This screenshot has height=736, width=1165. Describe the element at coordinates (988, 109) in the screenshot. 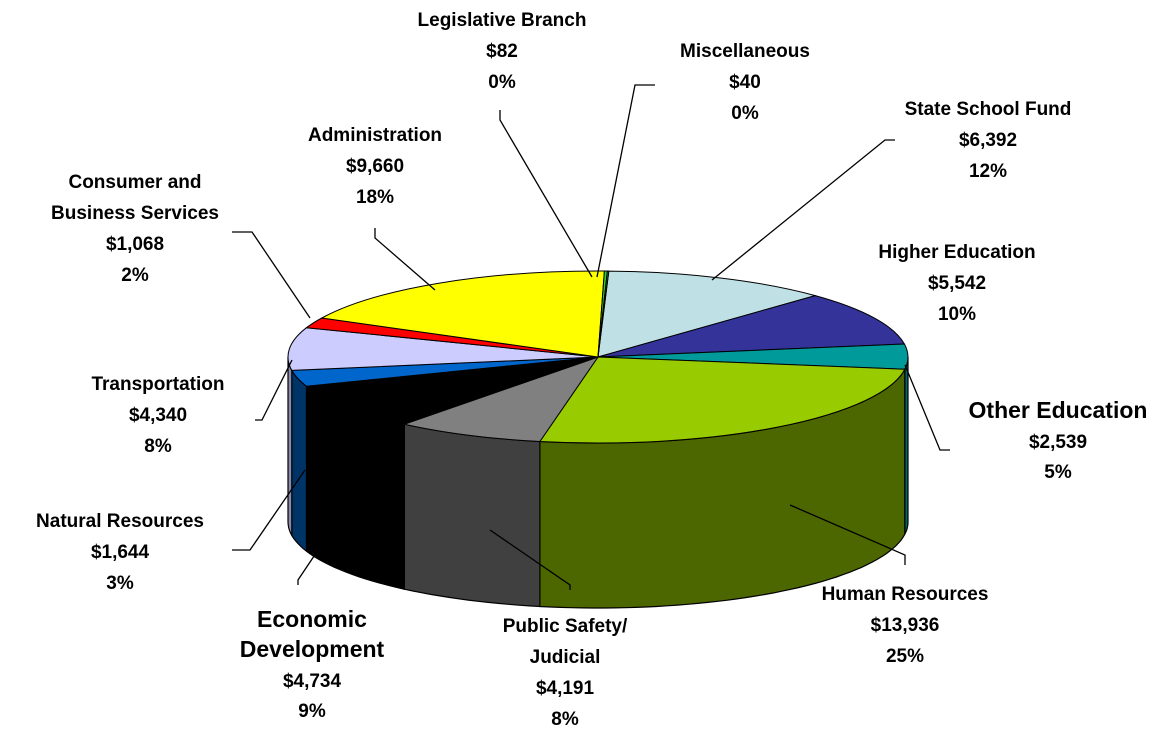

I see `label-name: State School Fund` at that location.